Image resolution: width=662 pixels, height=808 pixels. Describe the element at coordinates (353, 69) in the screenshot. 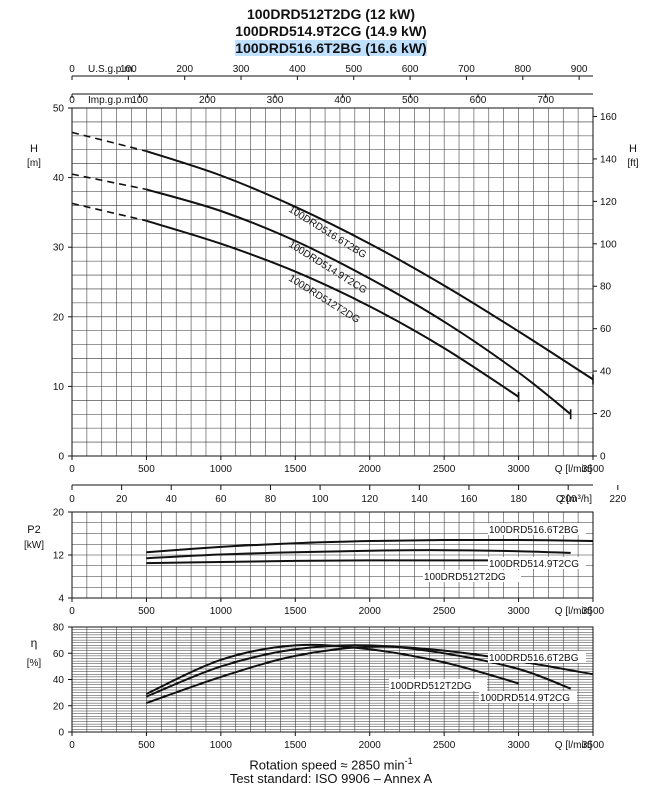

I see `usgpm-tick-label: 500` at that location.